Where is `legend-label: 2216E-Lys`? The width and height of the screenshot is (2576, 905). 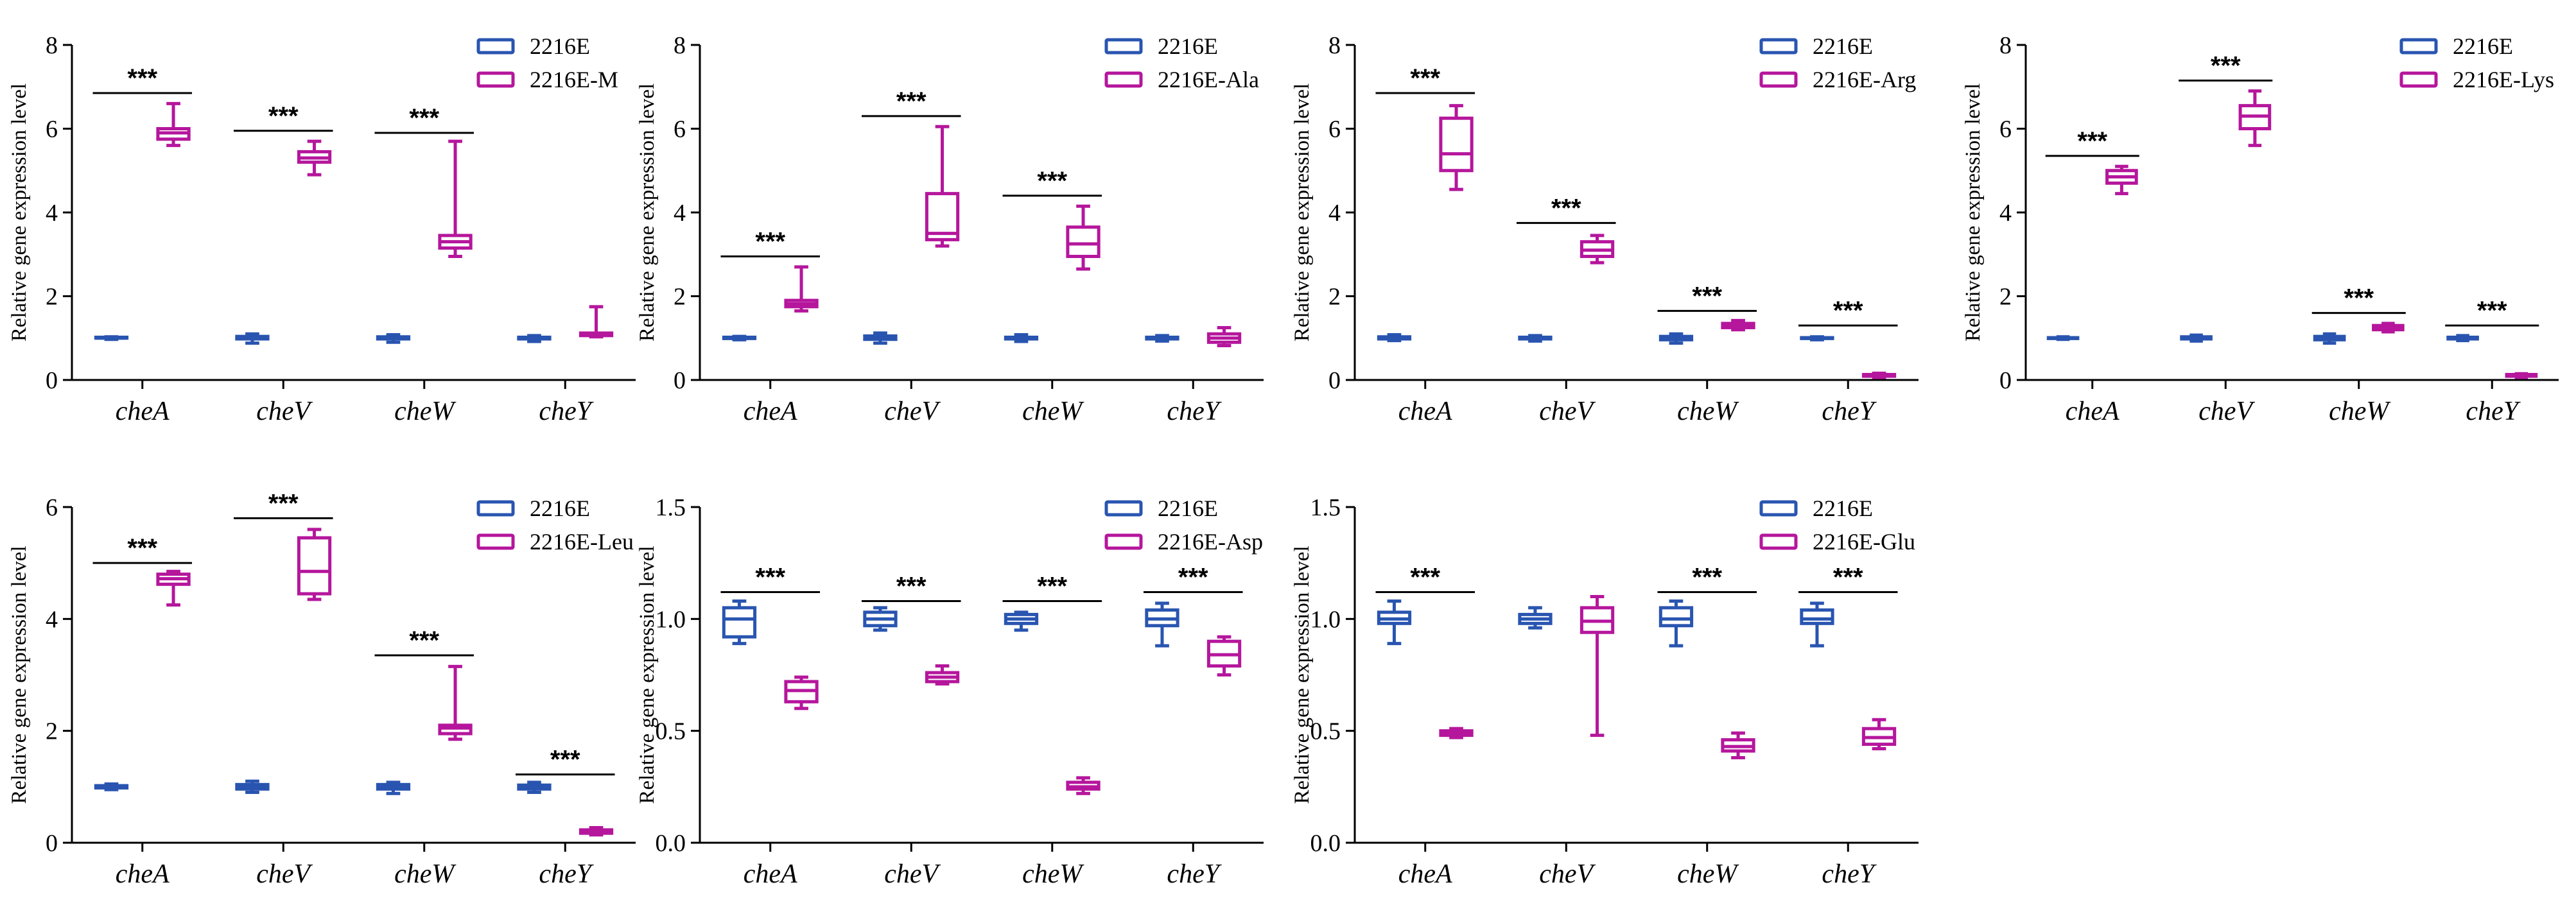
legend-label: 2216E-Lys is located at coordinates (2503, 79).